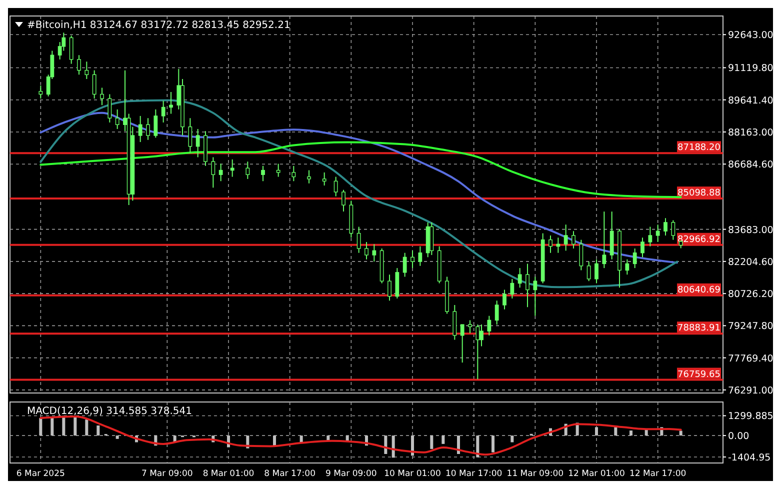  What do you see at coordinates (751, 358) in the screenshot?
I see `y-tick-label: 77769.40` at bounding box center [751, 358].